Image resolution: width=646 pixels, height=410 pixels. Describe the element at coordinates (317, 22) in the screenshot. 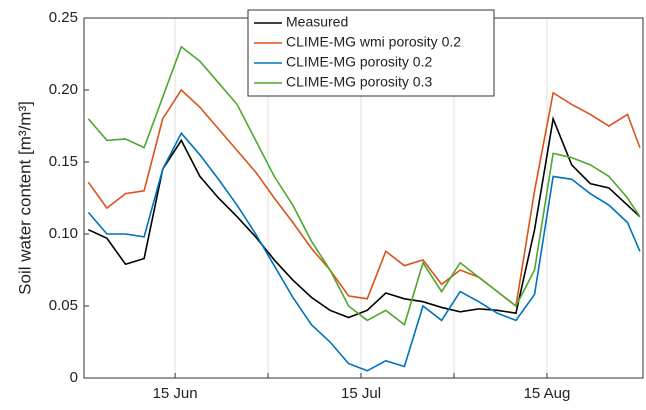

I see `legend-label: Measured` at that location.